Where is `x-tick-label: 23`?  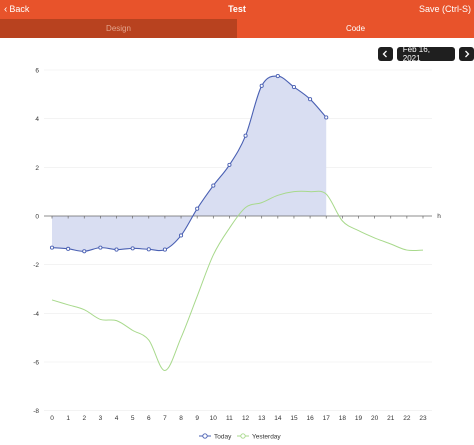 x-tick-label: 23 is located at coordinates (423, 418).